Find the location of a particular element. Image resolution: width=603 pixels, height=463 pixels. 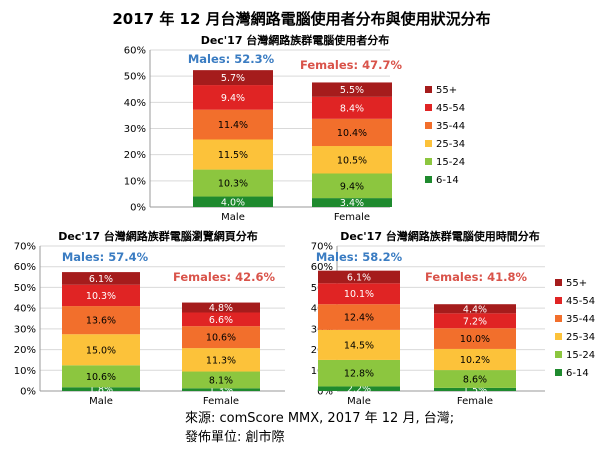

data-label: 2.2% is located at coordinates (359, 389).